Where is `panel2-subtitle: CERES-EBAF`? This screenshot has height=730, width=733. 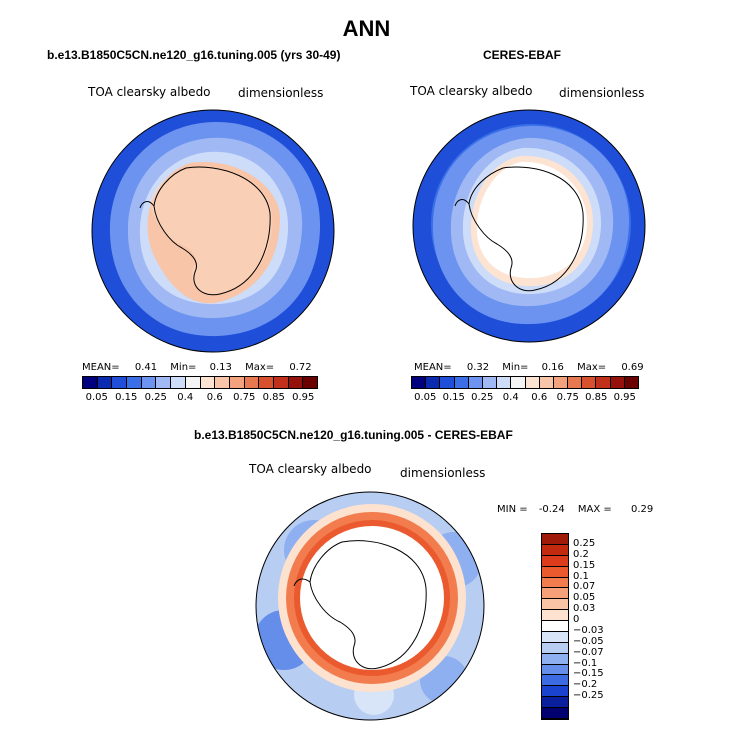
panel2-subtitle: CERES-EBAF is located at coordinates (522, 55).